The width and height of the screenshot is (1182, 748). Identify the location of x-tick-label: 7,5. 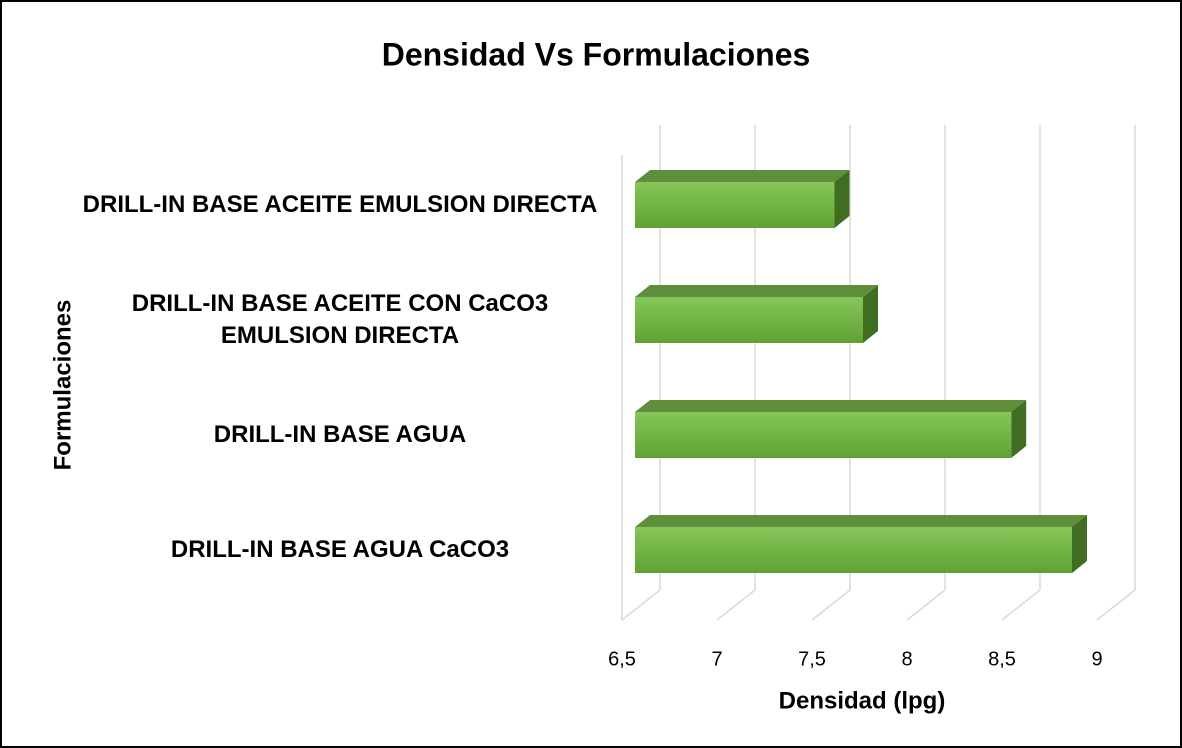
(812, 659).